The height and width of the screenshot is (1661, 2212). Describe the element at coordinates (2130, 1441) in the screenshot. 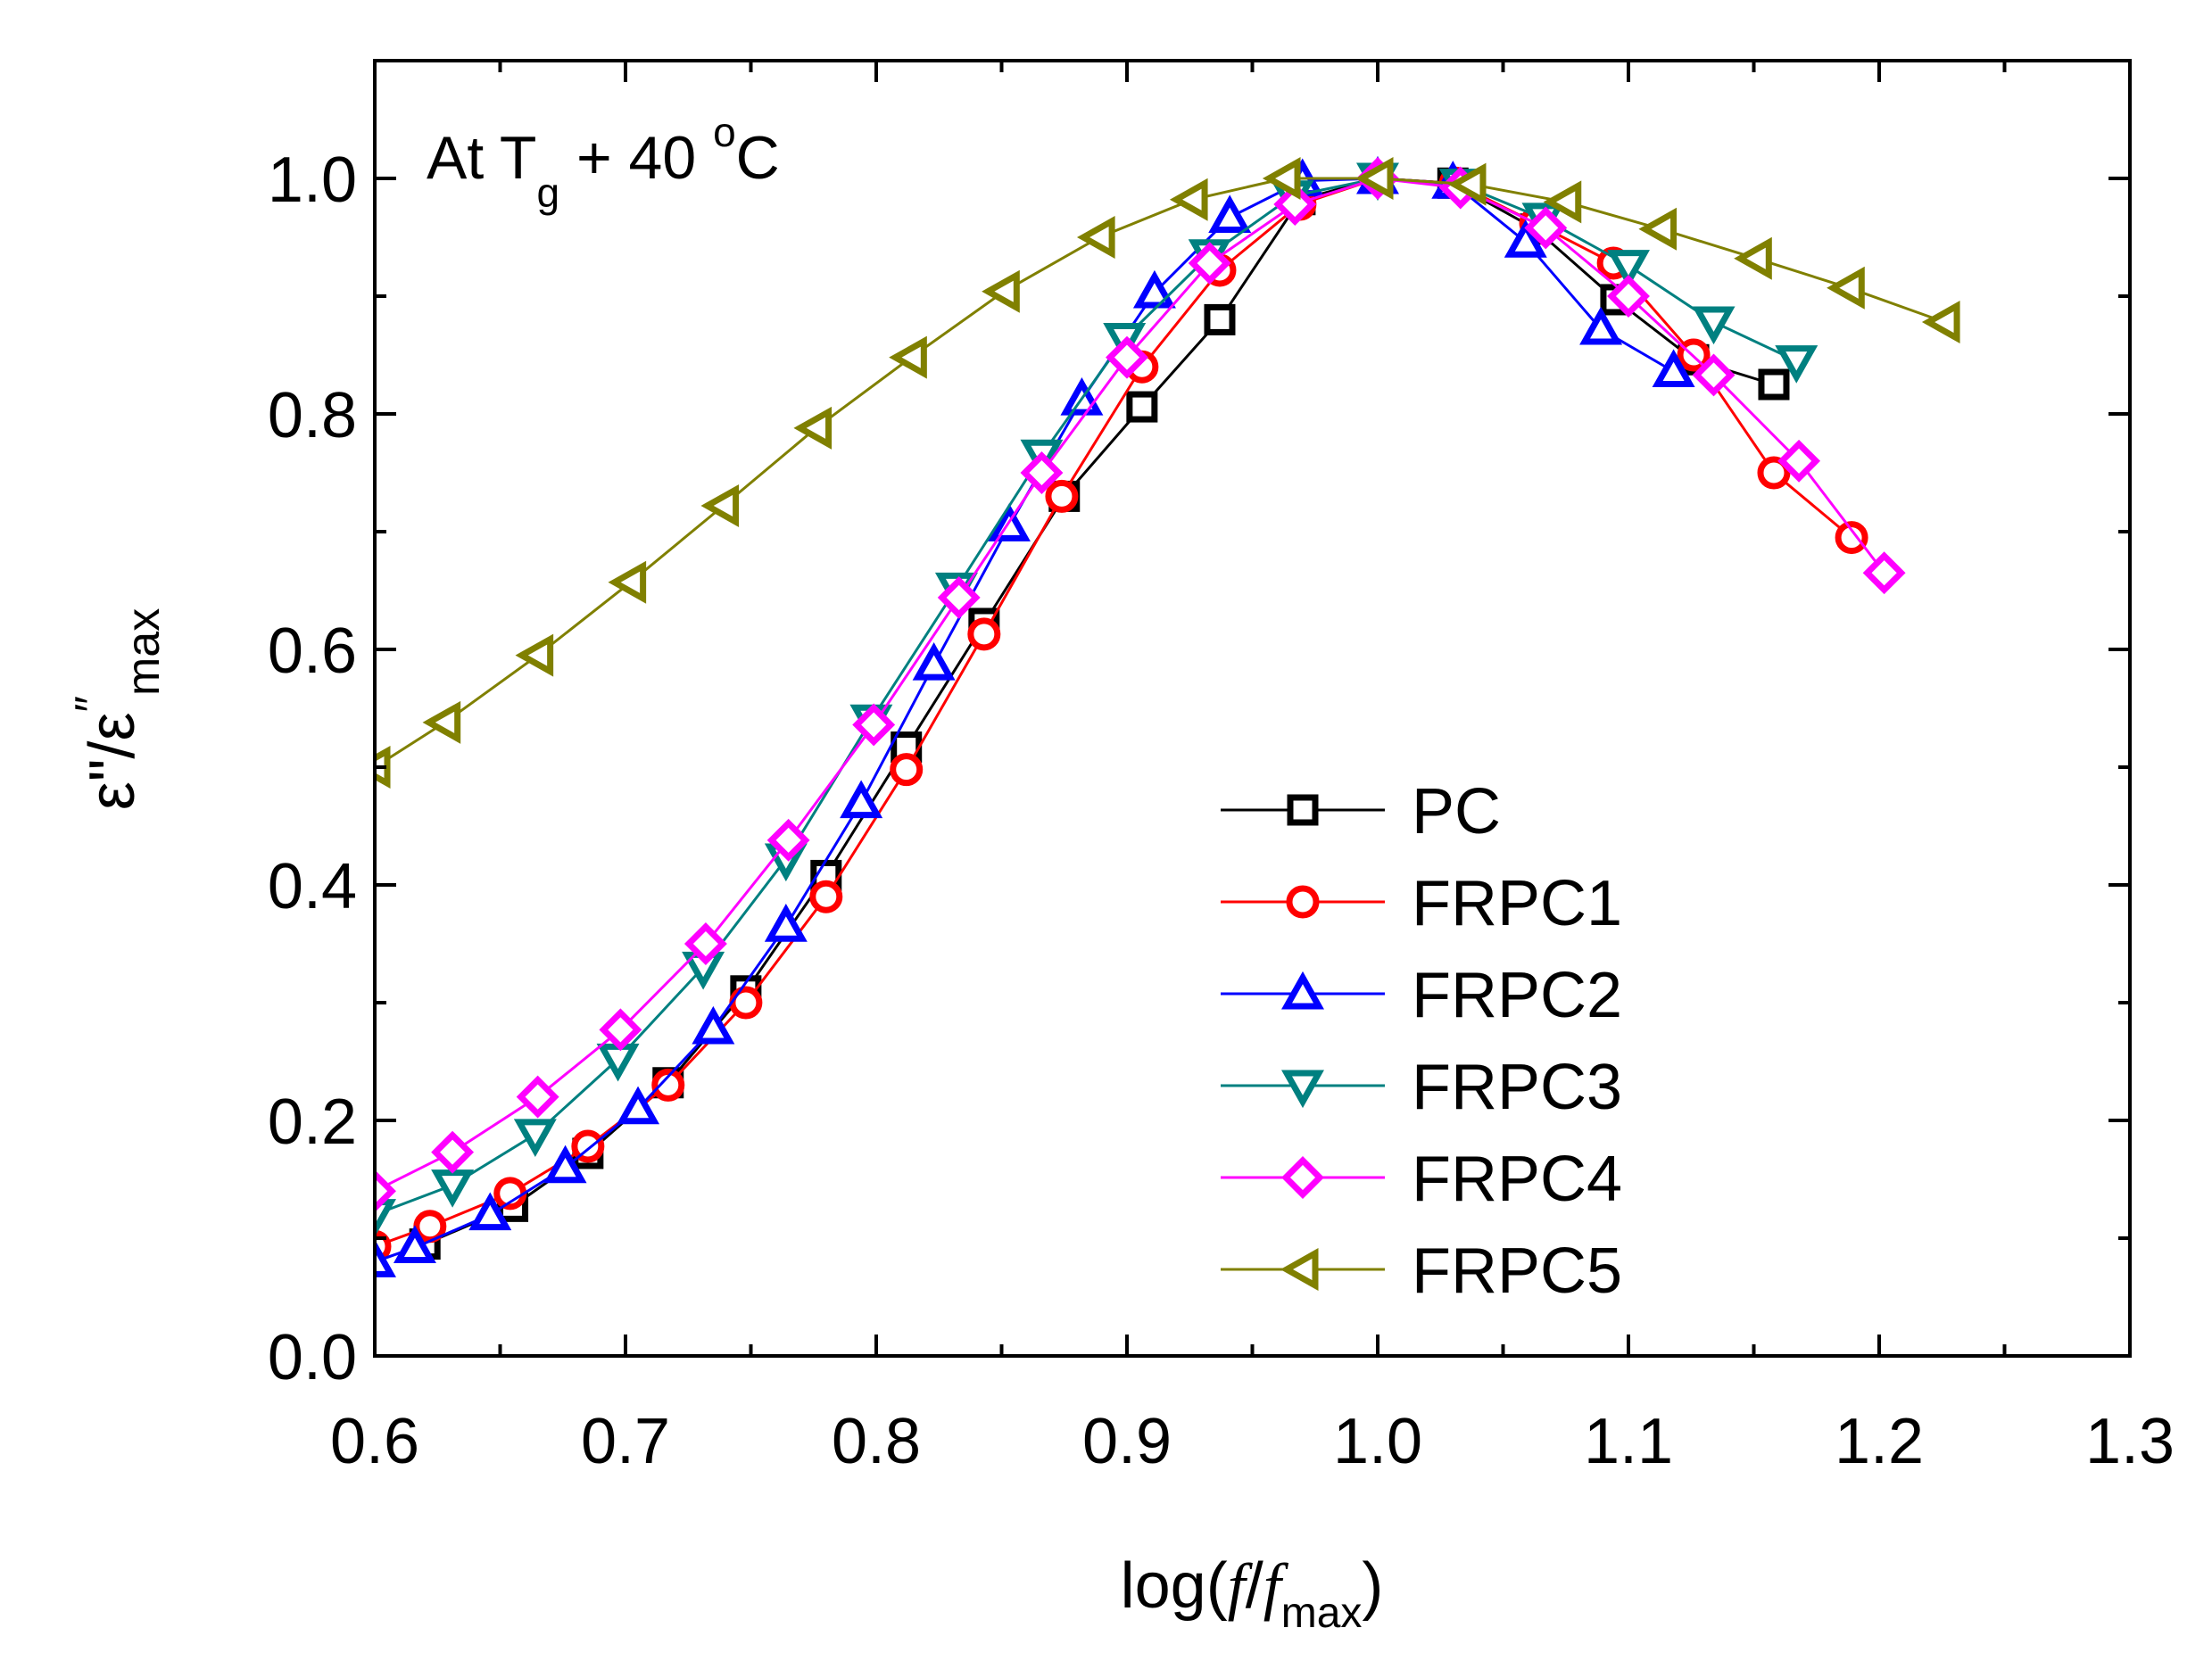

I see `x-tick-label: 1.3` at that location.